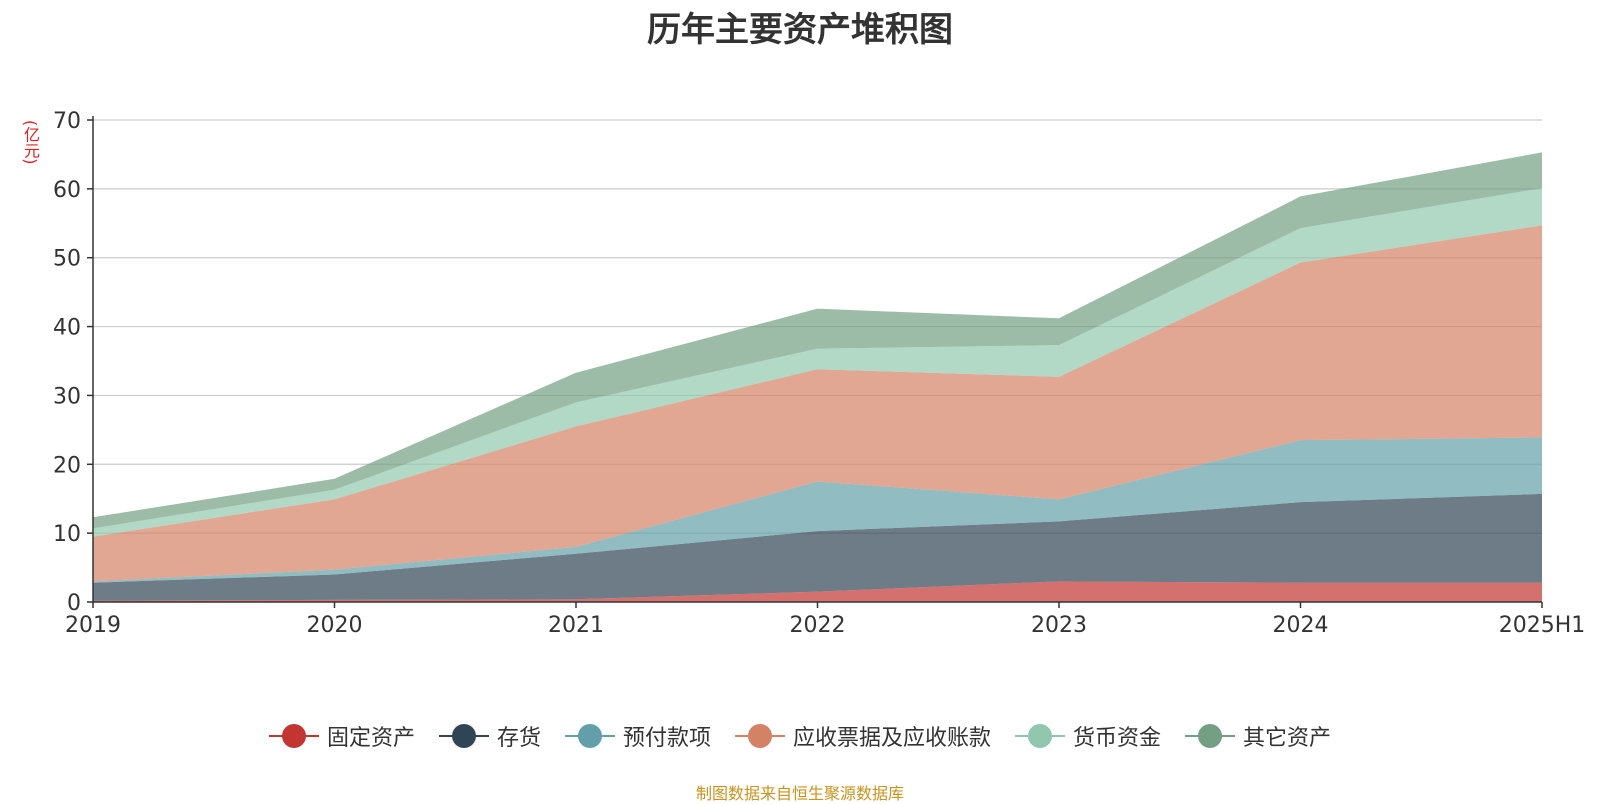 The width and height of the screenshot is (1600, 804). What do you see at coordinates (67, 534) in the screenshot?
I see `y-tick-label: 10` at bounding box center [67, 534].